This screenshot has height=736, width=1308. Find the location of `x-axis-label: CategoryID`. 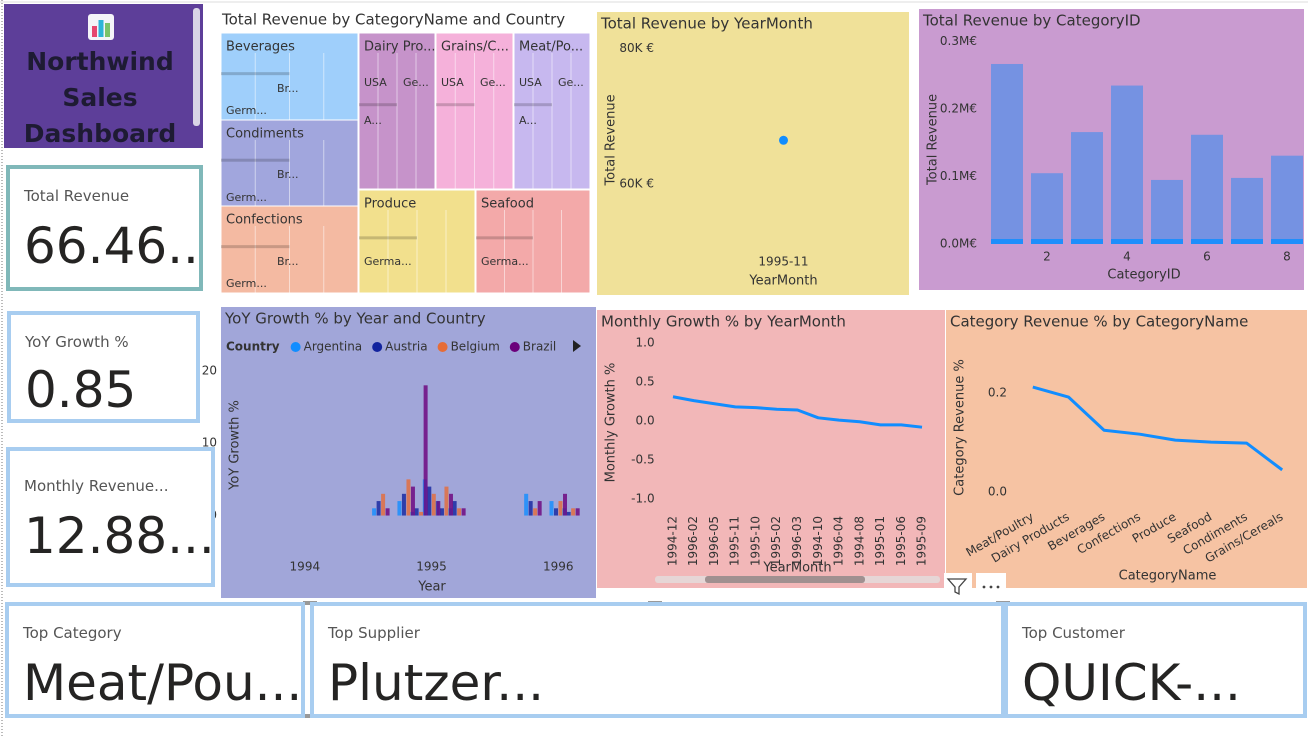

x-axis-label: CategoryID is located at coordinates (1143, 275).